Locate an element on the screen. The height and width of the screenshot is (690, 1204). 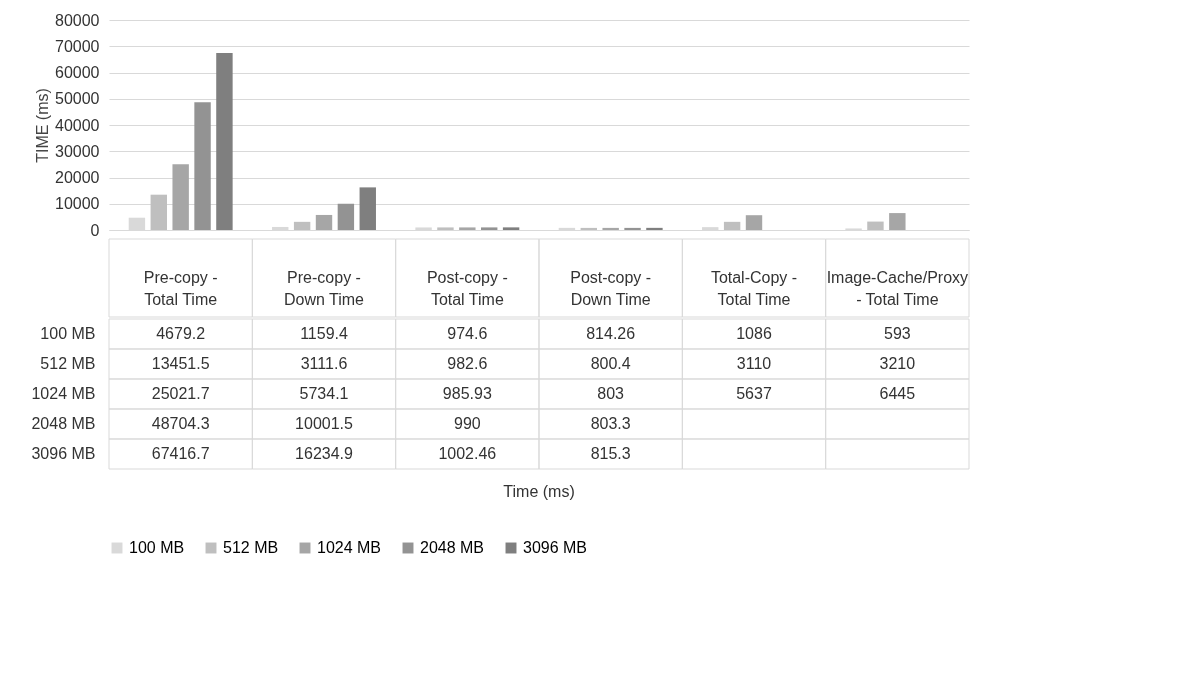
data-label: 67416.7 is located at coordinates (180, 453).